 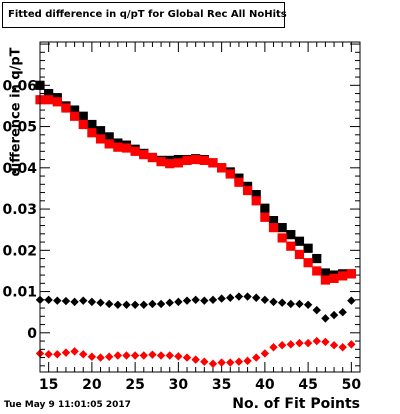 What do you see at coordinates (19, 86) in the screenshot?
I see `y-tick-label: 0.06` at bounding box center [19, 86].